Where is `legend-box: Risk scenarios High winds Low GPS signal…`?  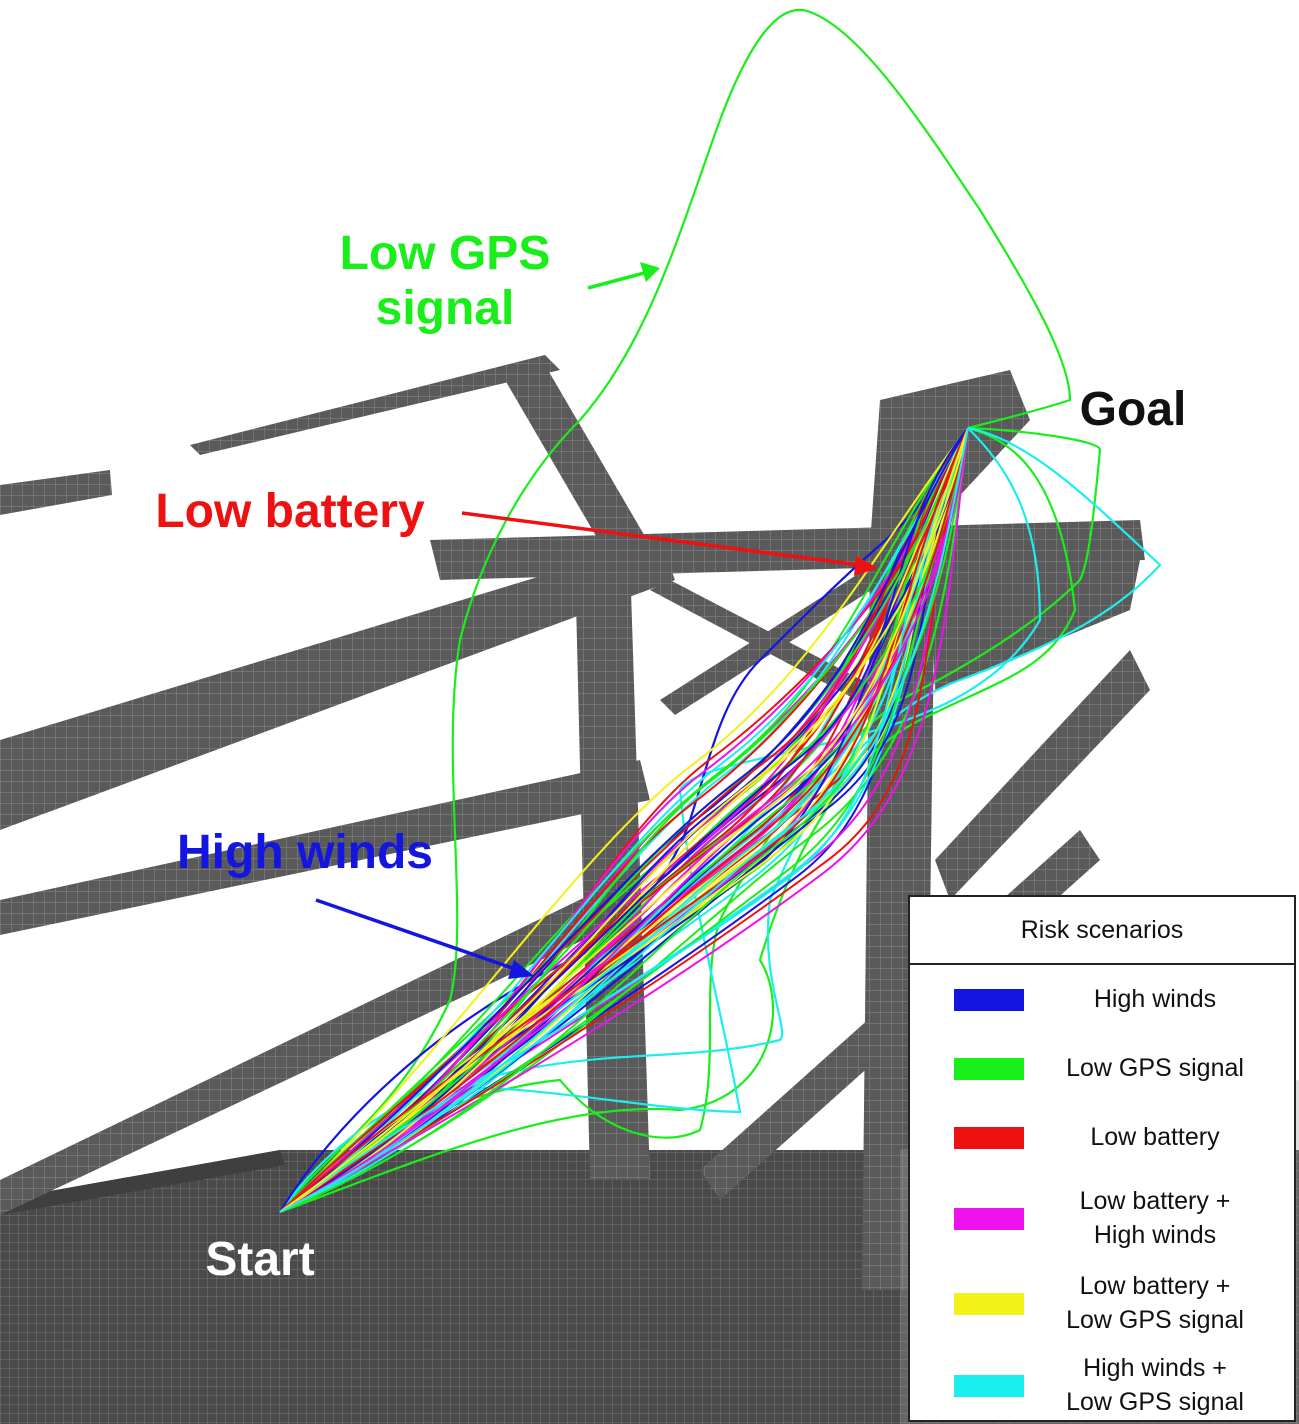
legend-box: Risk scenarios High winds Low GPS signal… is located at coordinates (1102, 1158).